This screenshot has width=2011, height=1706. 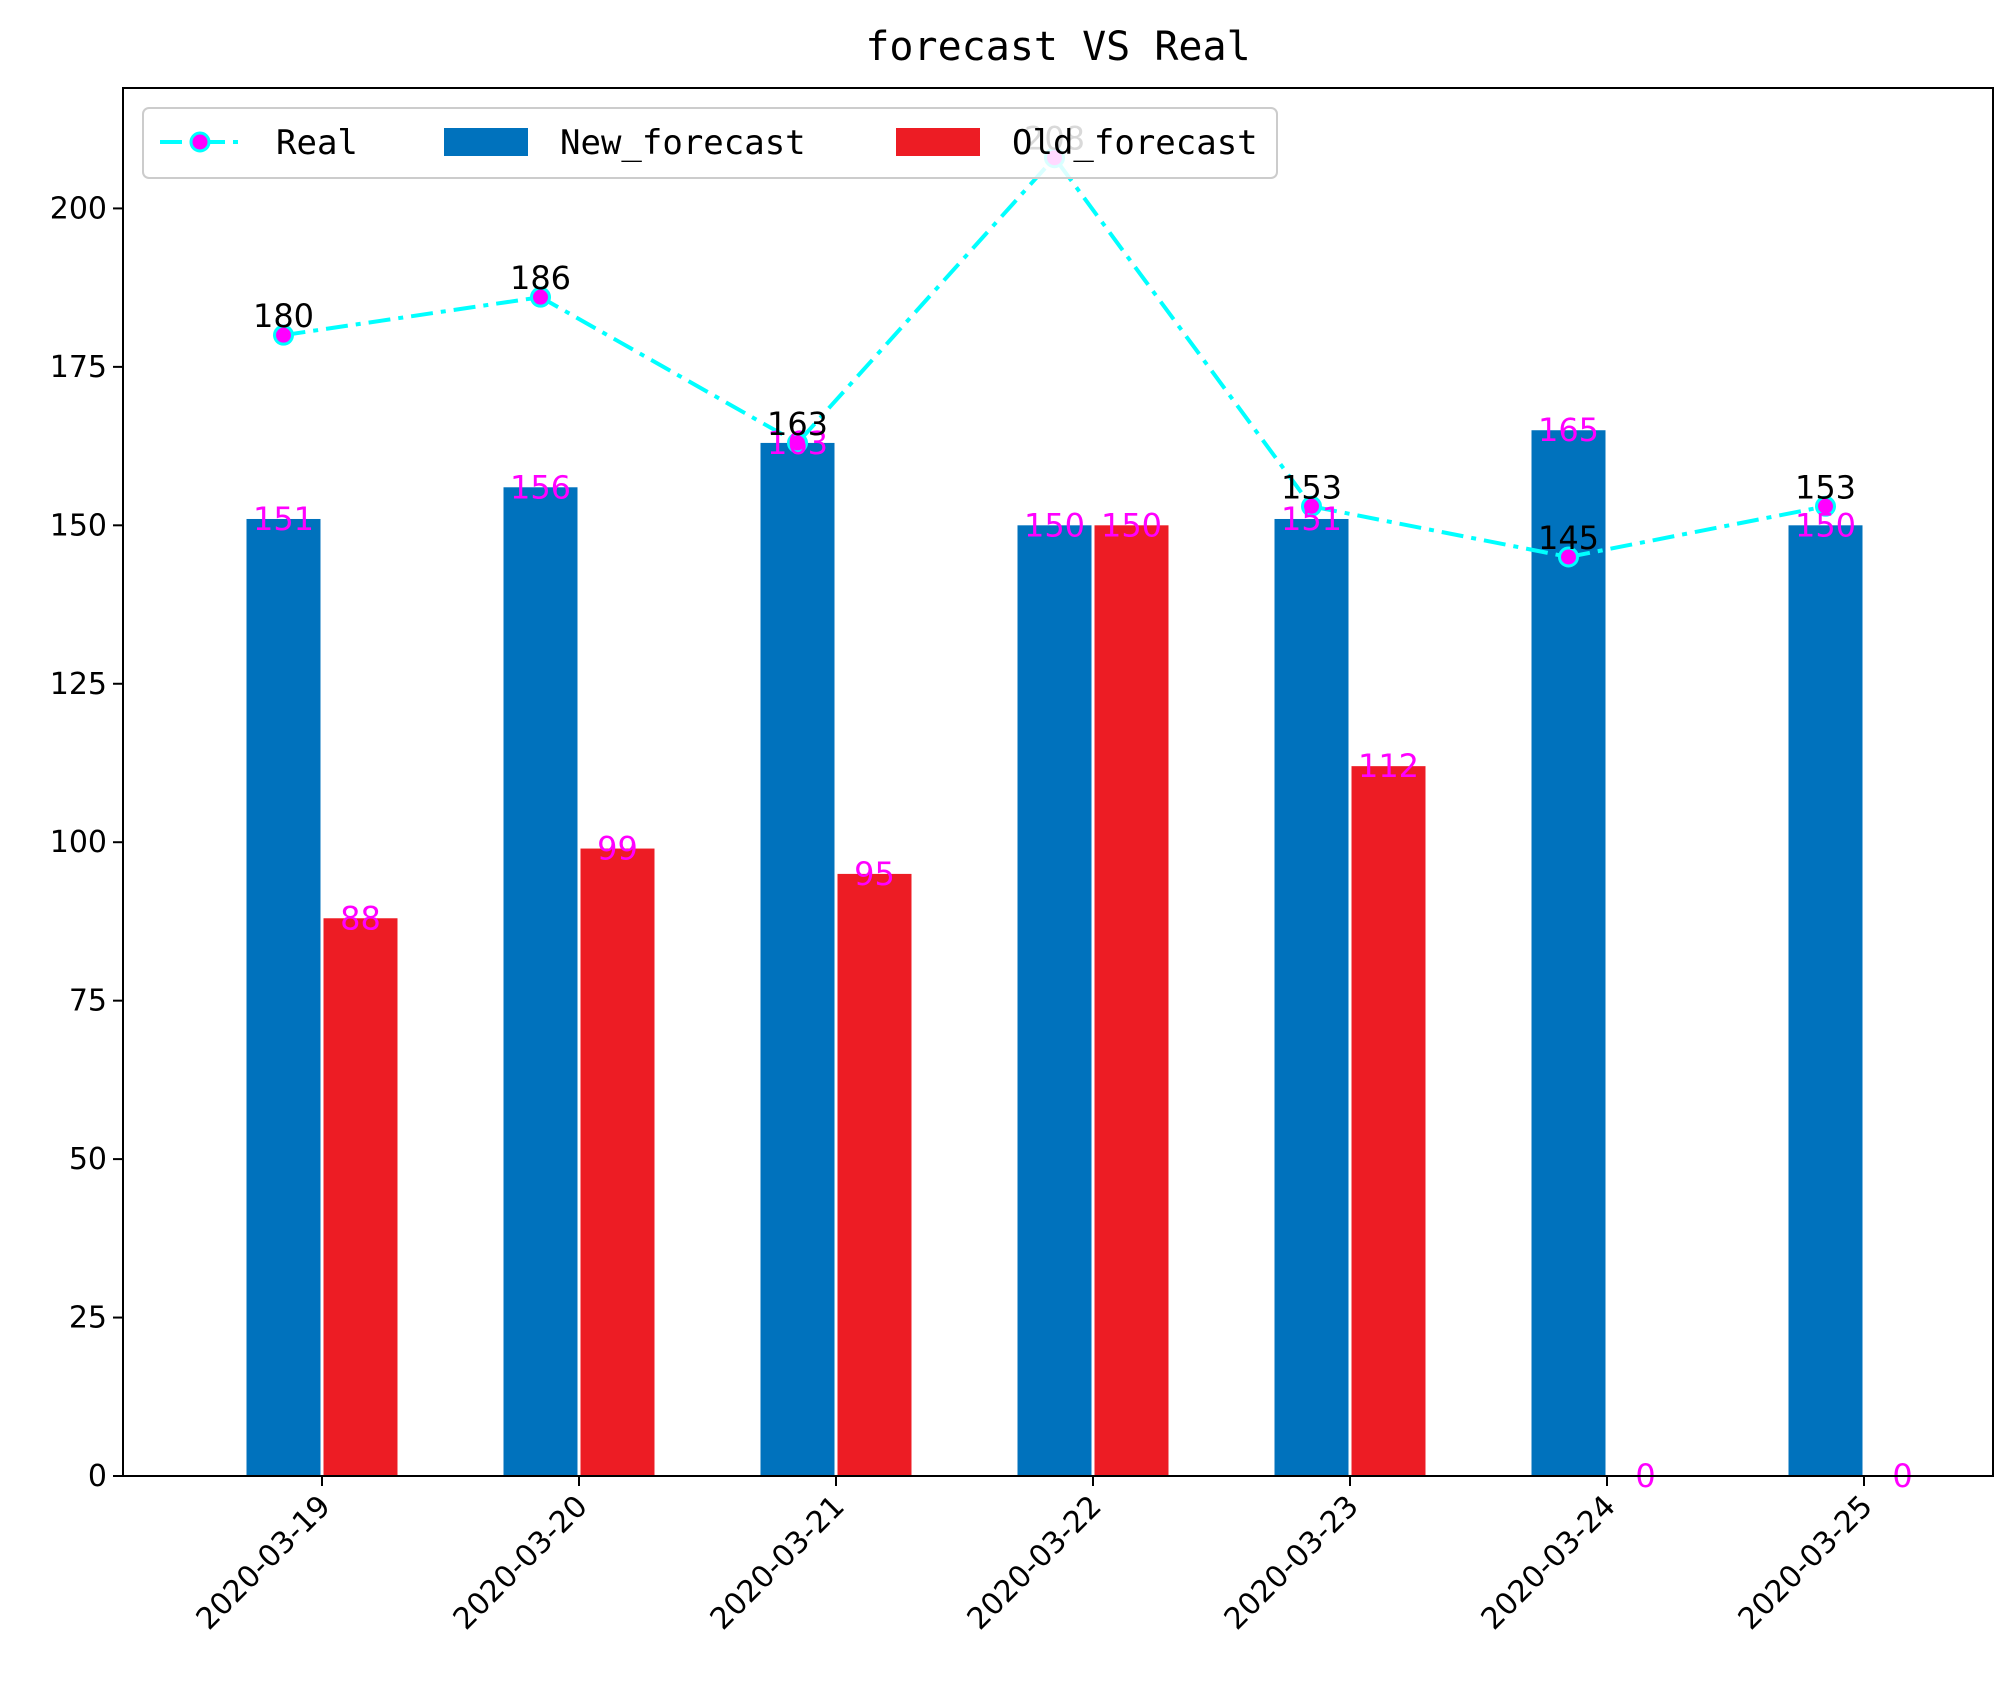 I want to click on chart-title: forecast VS Real, so click(x=1057, y=47).